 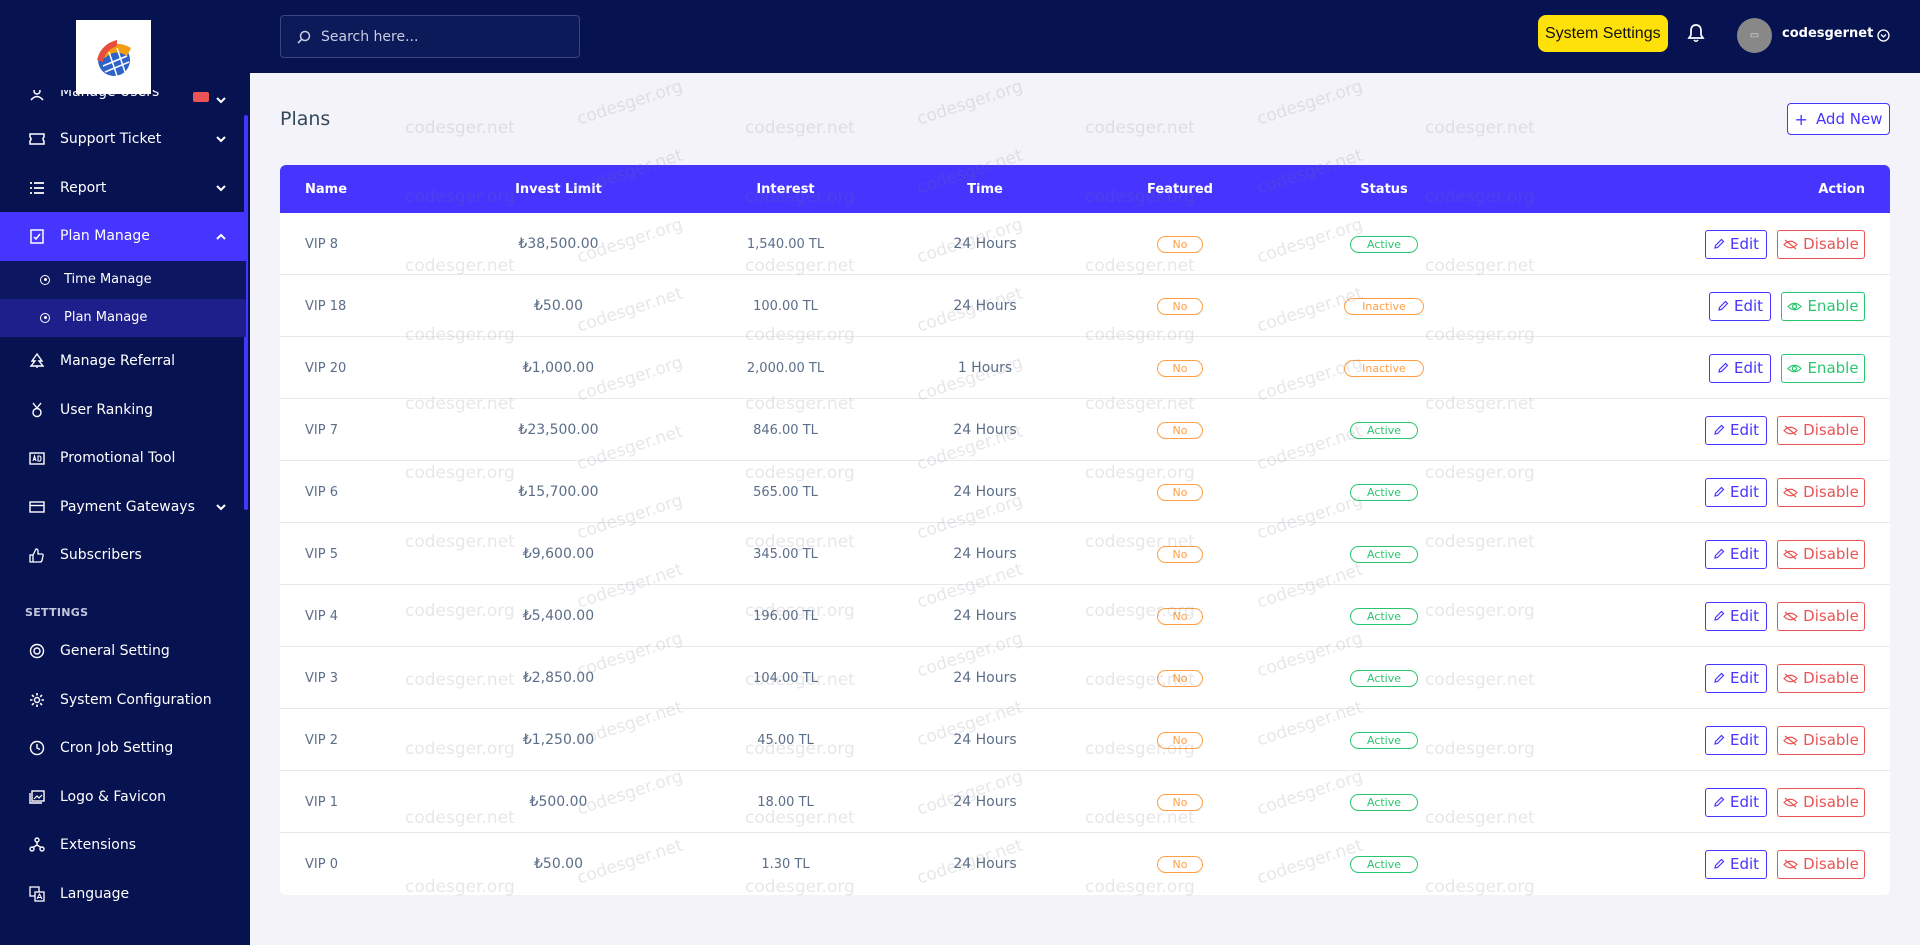 I want to click on username: codesgernet, so click(x=1828, y=33).